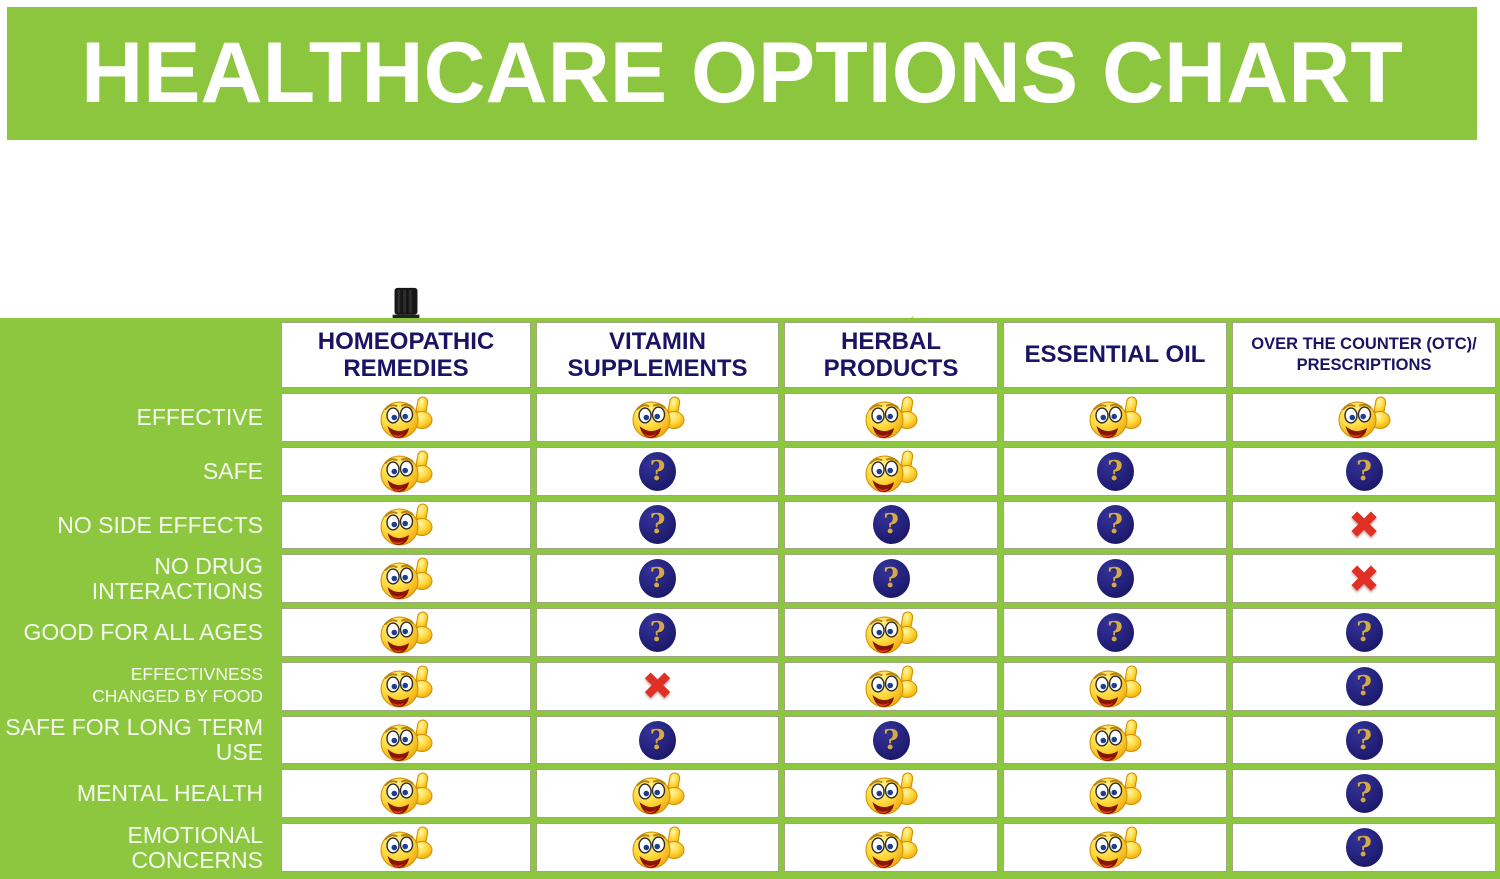  Describe the element at coordinates (177, 685) in the screenshot. I see `row-label: EFFECTIVNESS CHANGED BY FOOD` at that location.